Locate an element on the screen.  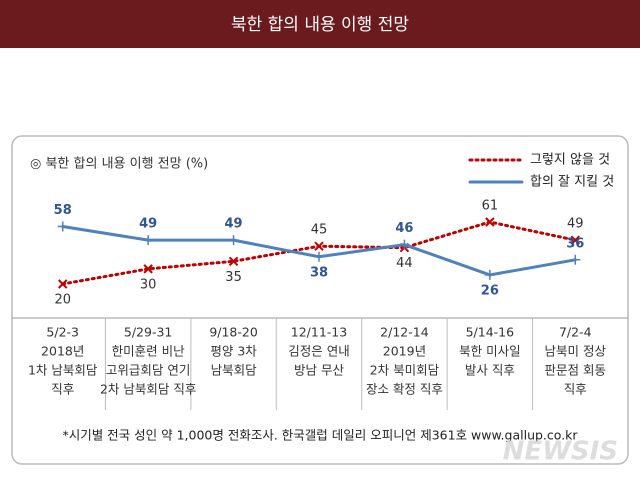
data-label: 45 is located at coordinates (319, 230).